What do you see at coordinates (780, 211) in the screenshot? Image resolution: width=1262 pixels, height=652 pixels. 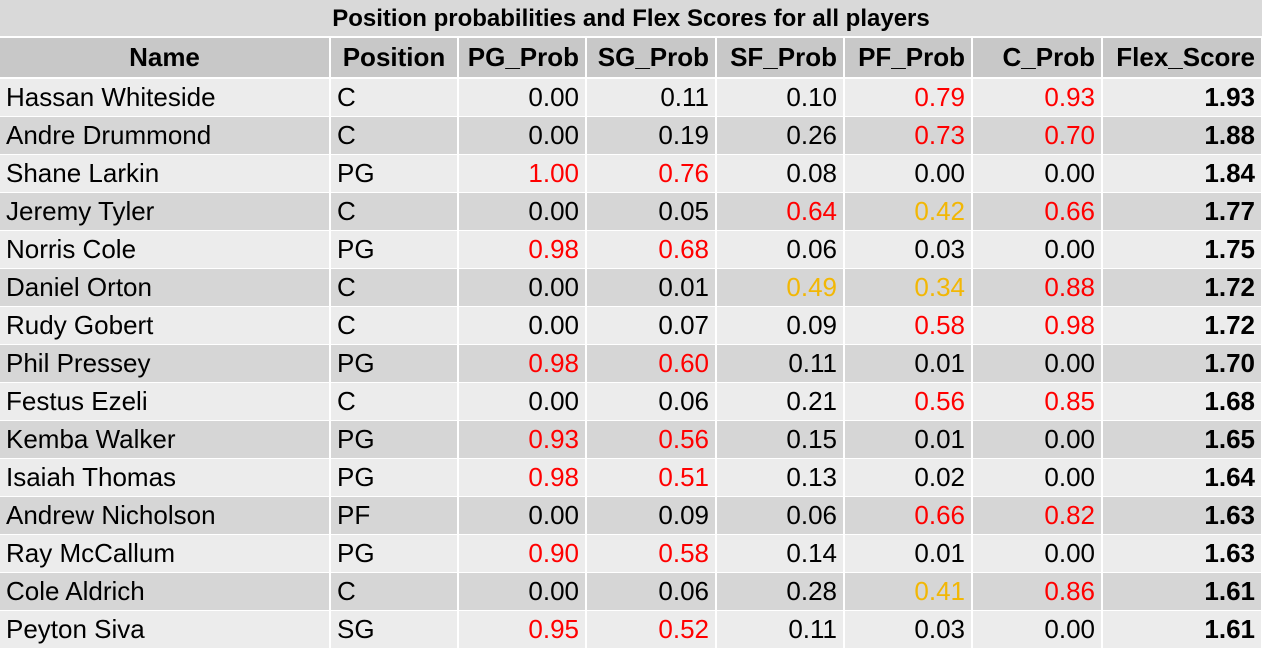 I see `sf-prob-cell: 0.64` at bounding box center [780, 211].